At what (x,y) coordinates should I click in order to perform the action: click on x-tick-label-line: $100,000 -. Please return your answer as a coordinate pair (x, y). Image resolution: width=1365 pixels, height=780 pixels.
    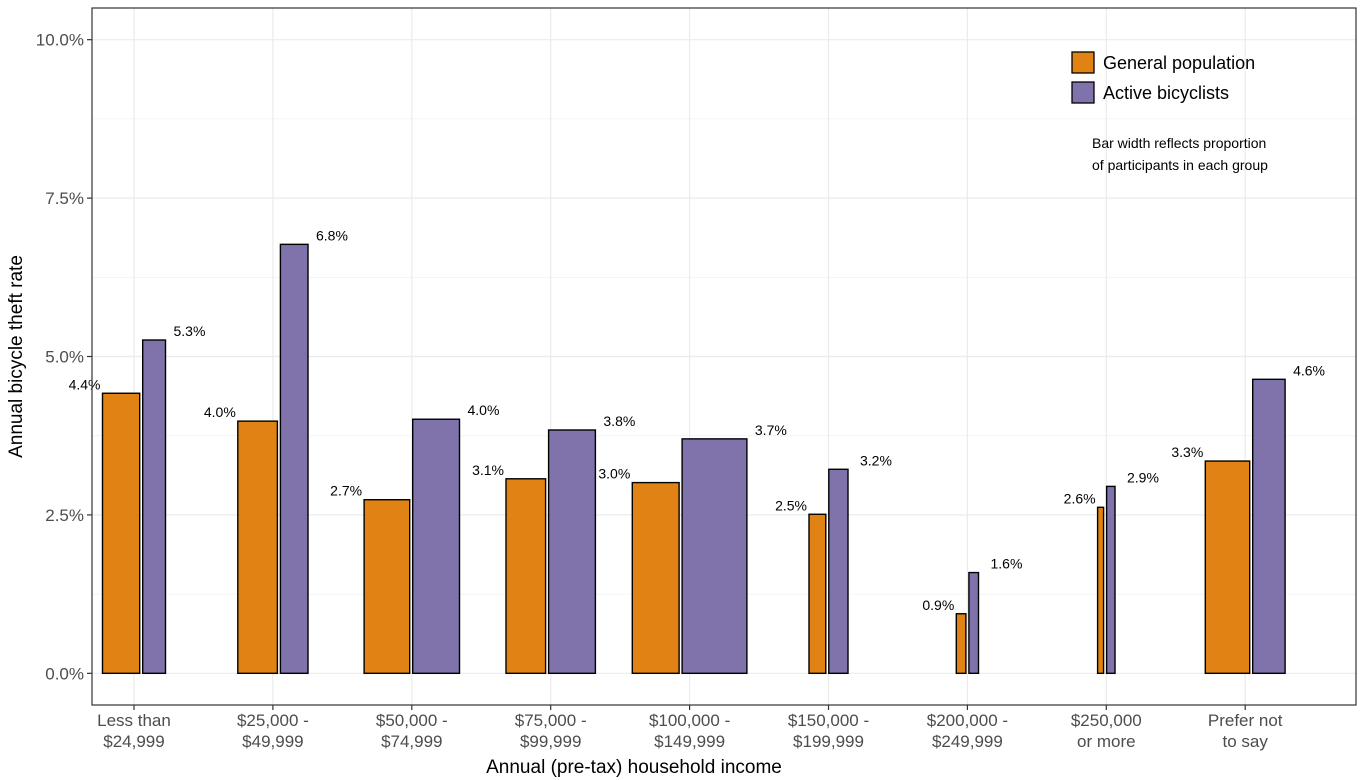
    Looking at the image, I should click on (689, 720).